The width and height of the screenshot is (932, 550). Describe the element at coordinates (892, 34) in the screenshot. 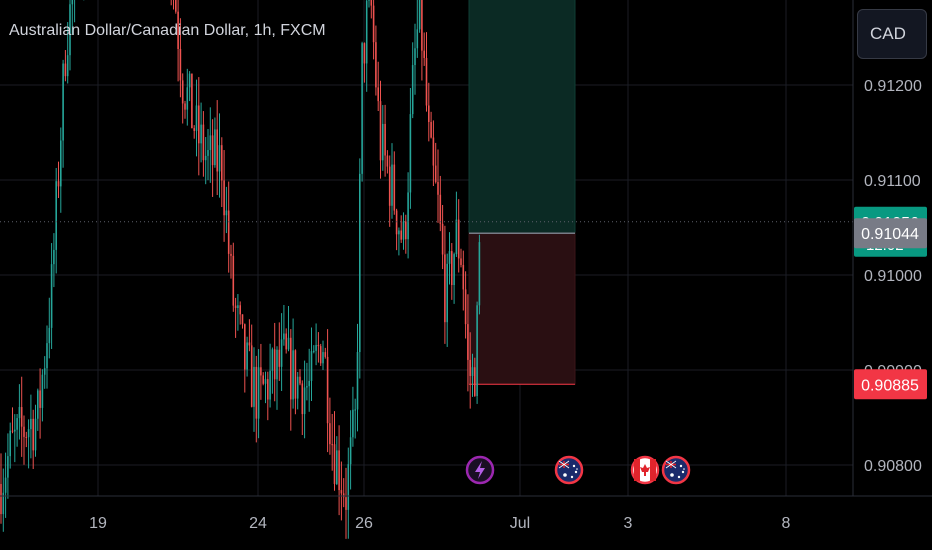

I see `currency-button: CAD` at that location.